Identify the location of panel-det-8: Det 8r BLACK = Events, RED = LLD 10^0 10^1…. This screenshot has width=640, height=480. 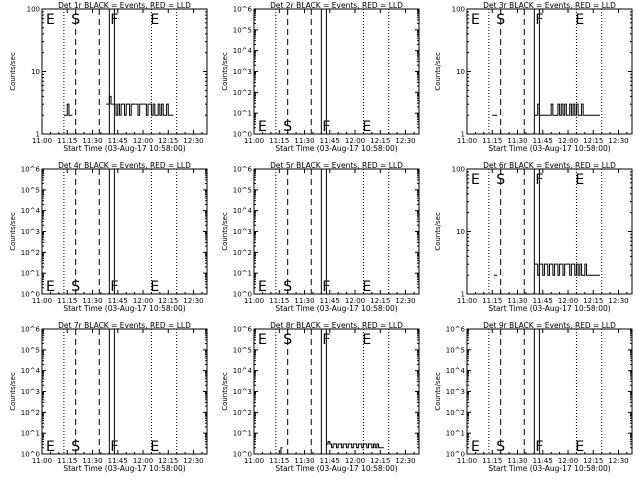
(320, 397).